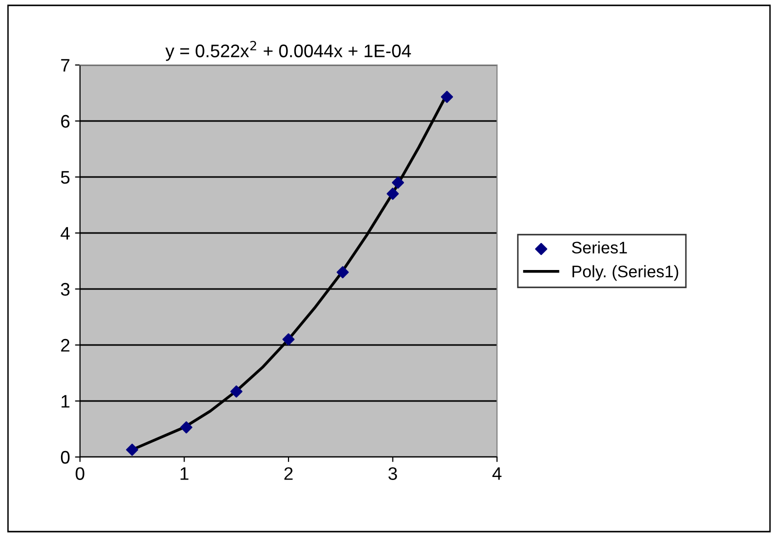  Describe the element at coordinates (66, 401) in the screenshot. I see `y-tick-label: 1` at that location.